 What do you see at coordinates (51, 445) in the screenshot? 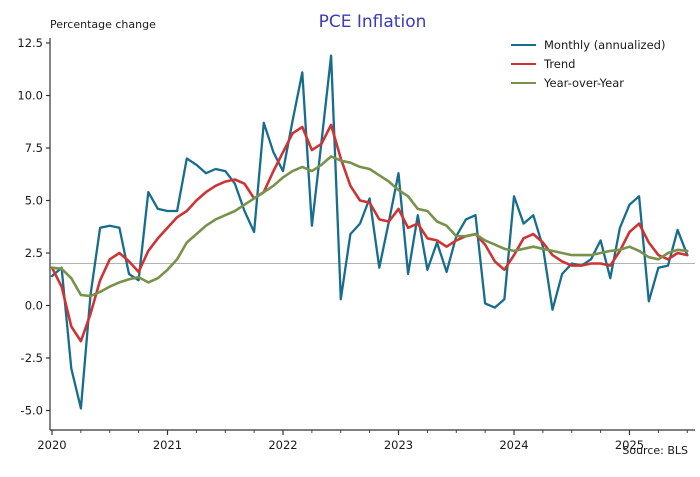
I see `x-tick-label: 2020` at bounding box center [51, 445].